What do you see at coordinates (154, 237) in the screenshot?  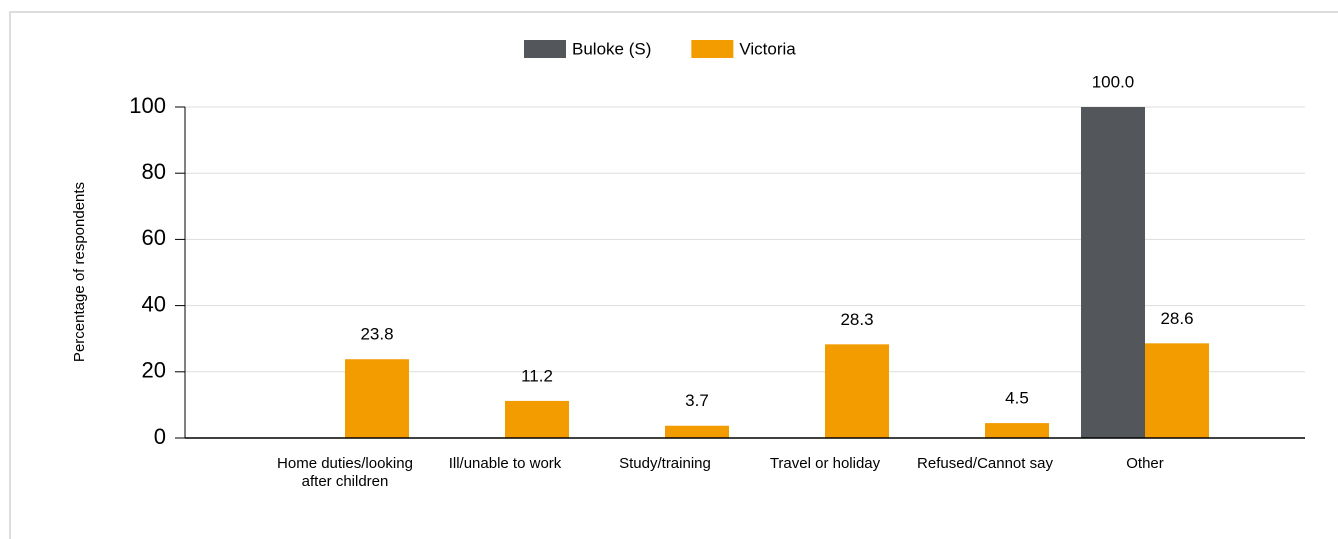 I see `y-tick-label: 60` at bounding box center [154, 237].